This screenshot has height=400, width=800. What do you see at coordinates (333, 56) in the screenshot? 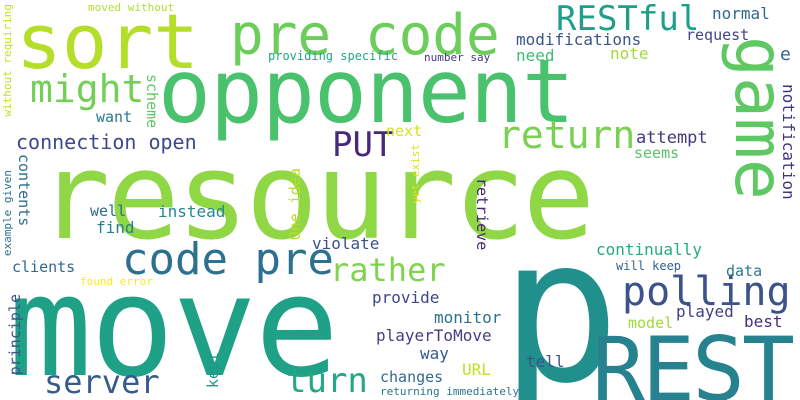
I see `word-providing-specific: providing specific` at bounding box center [333, 56].